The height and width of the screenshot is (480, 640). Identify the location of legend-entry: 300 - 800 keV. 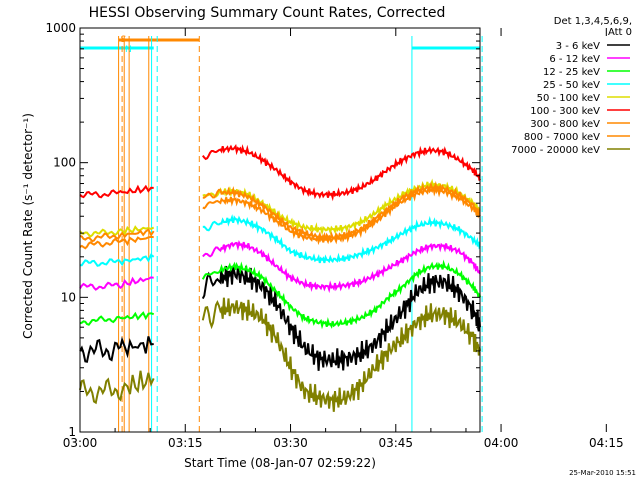
(565, 124).